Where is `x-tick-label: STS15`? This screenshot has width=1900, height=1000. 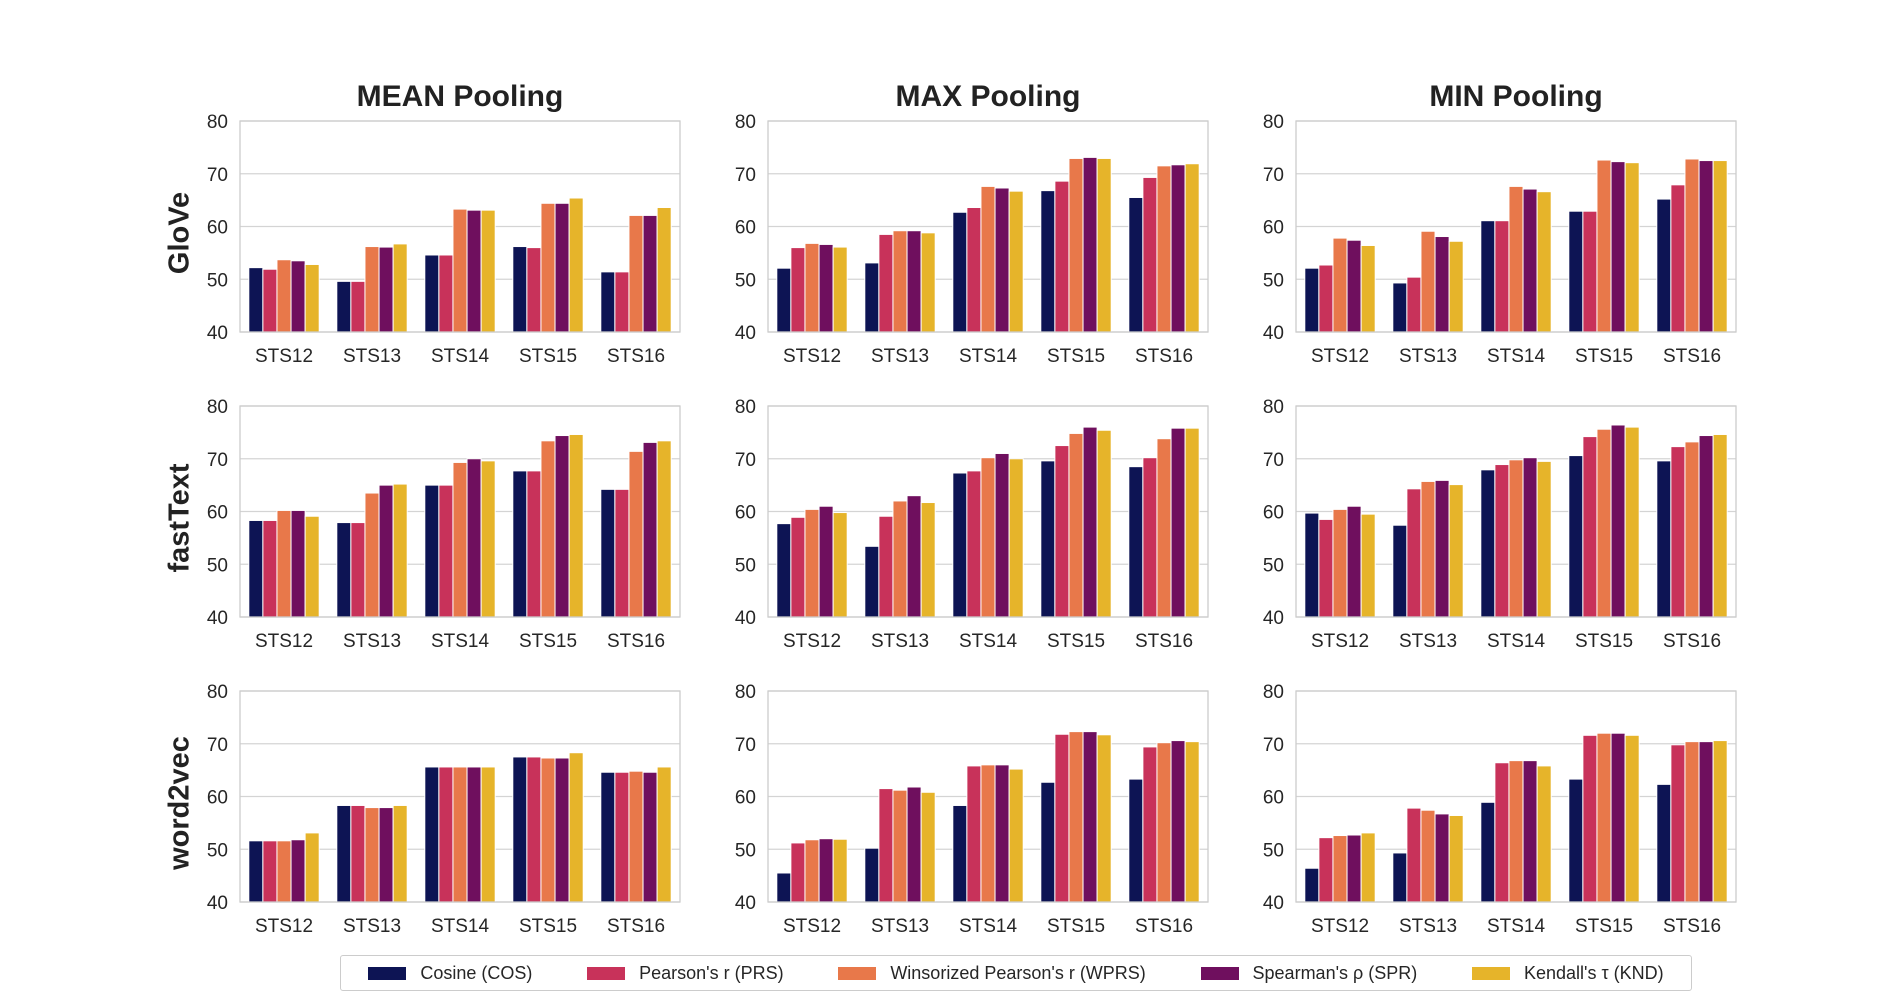 x-tick-label: STS15 is located at coordinates (1604, 926).